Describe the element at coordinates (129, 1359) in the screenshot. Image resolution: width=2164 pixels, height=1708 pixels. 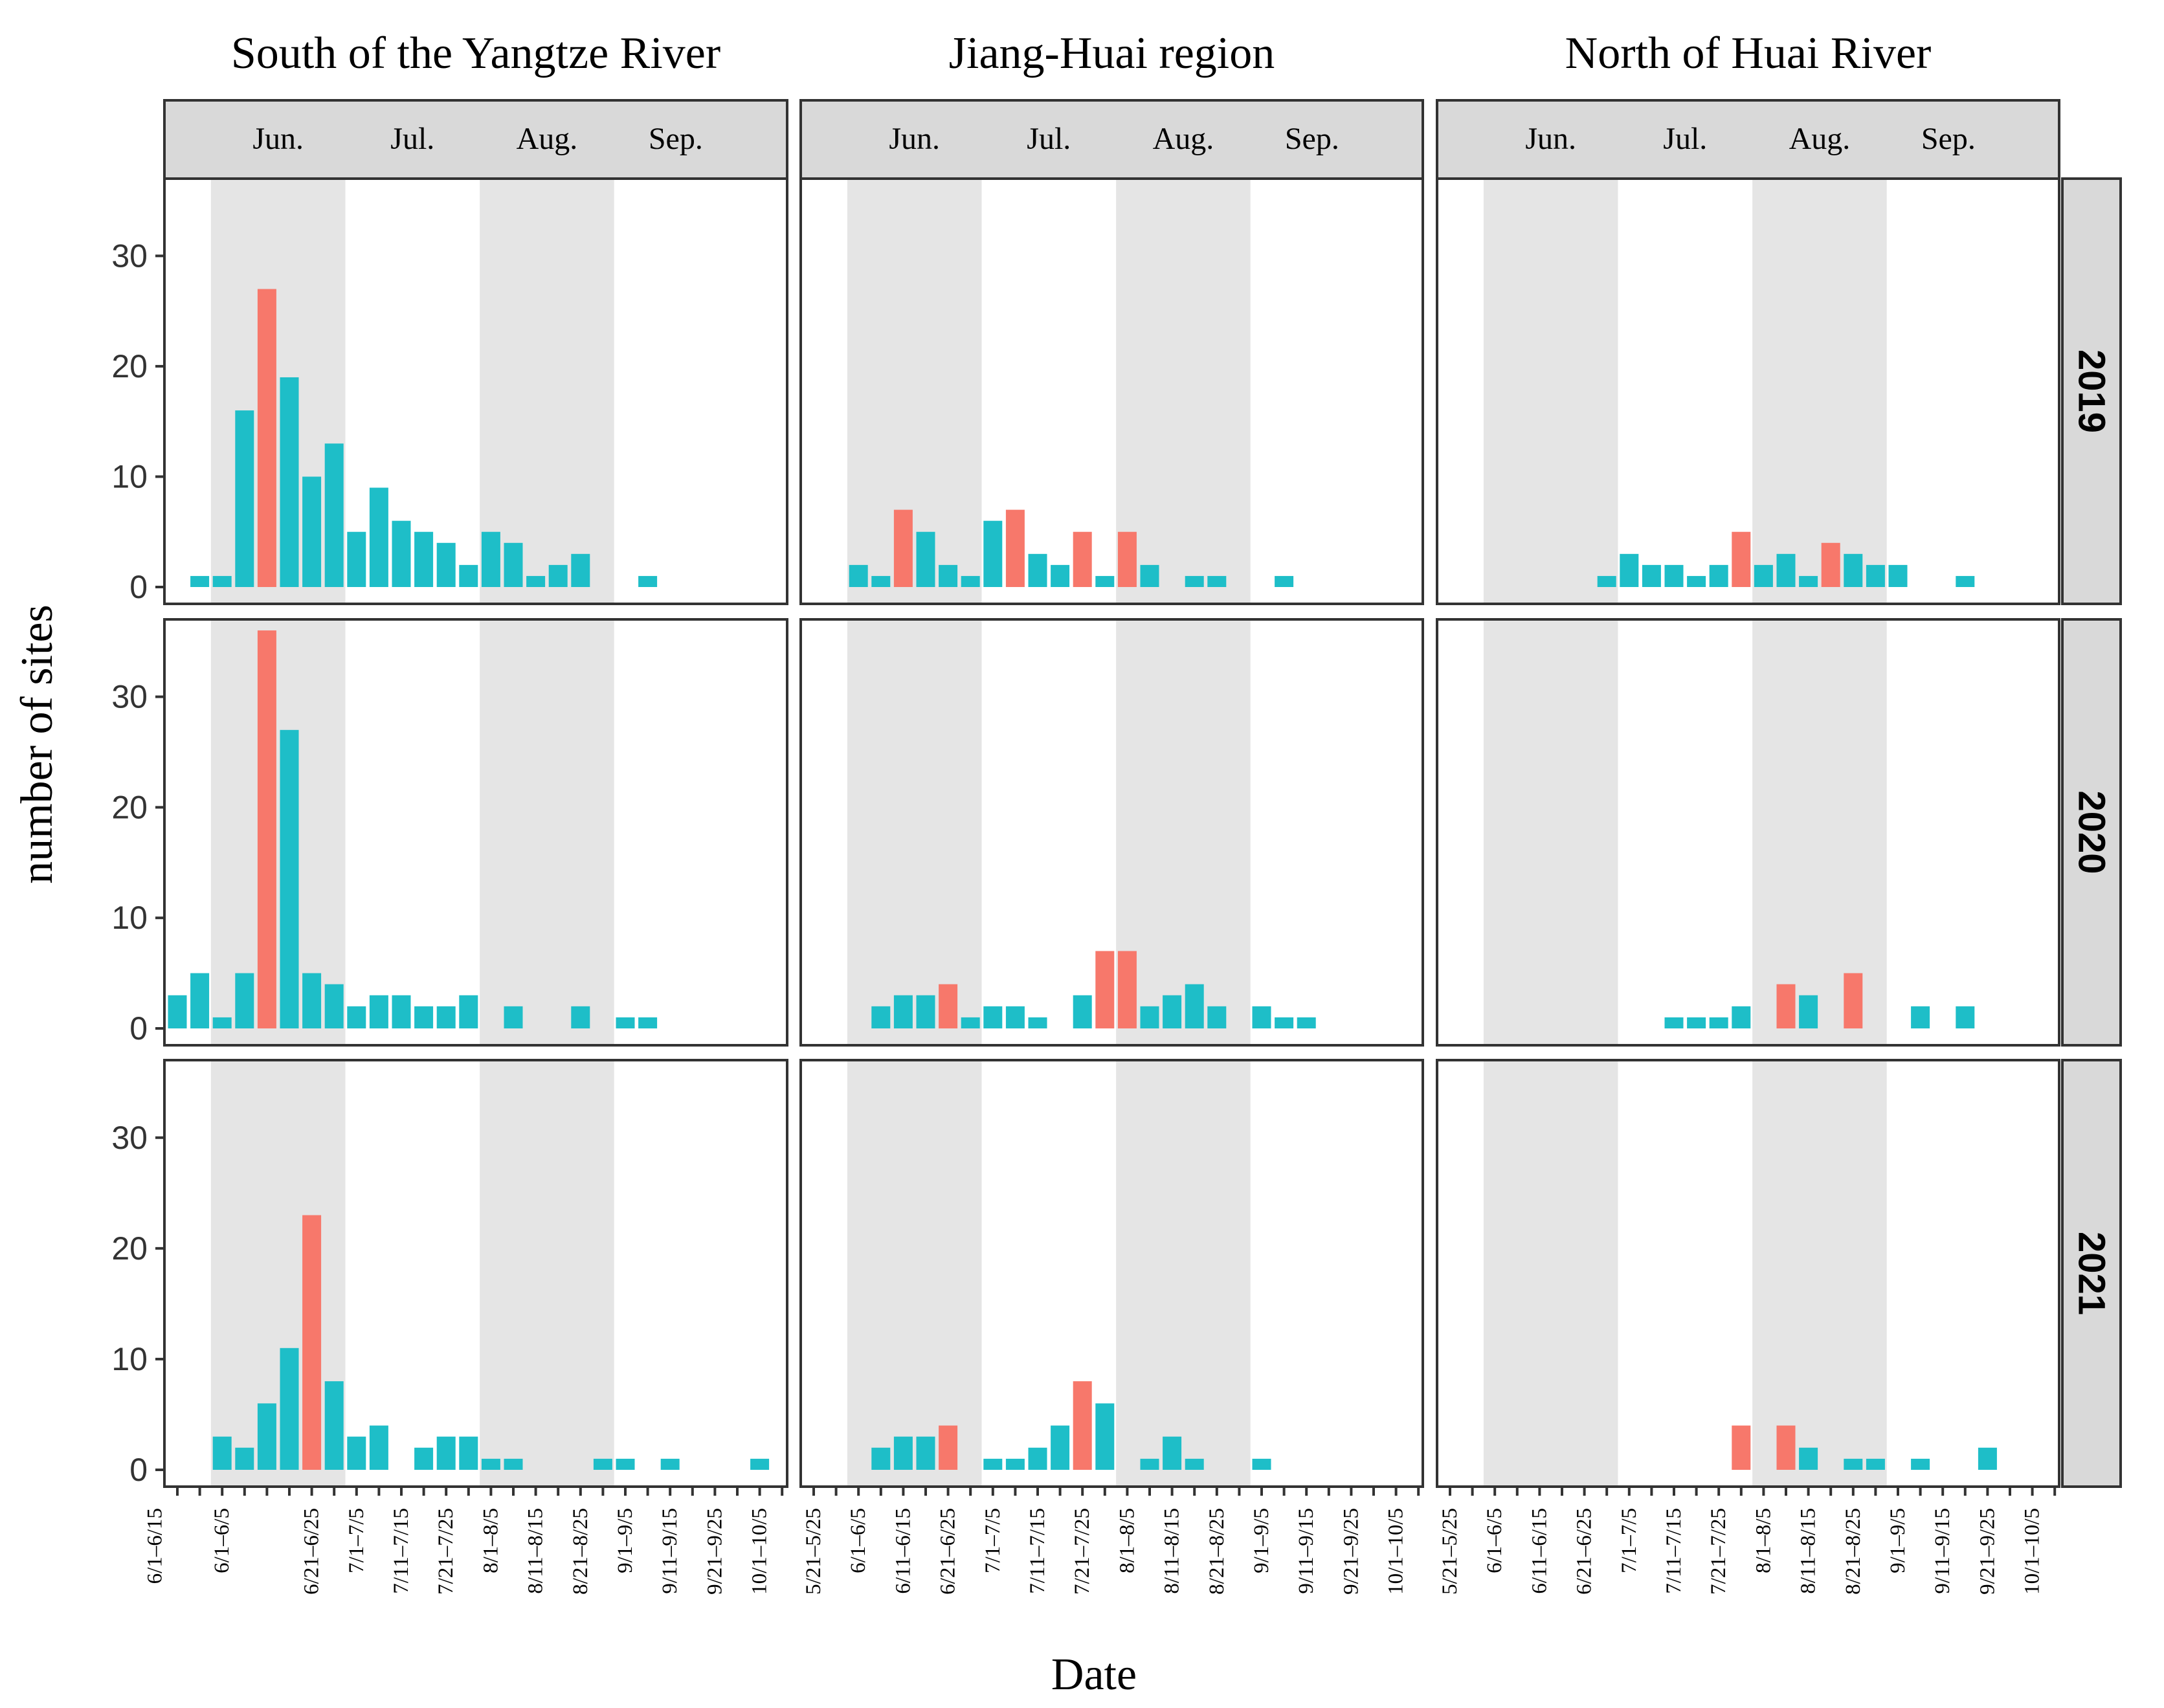
I see `y-tick-label: 10` at that location.